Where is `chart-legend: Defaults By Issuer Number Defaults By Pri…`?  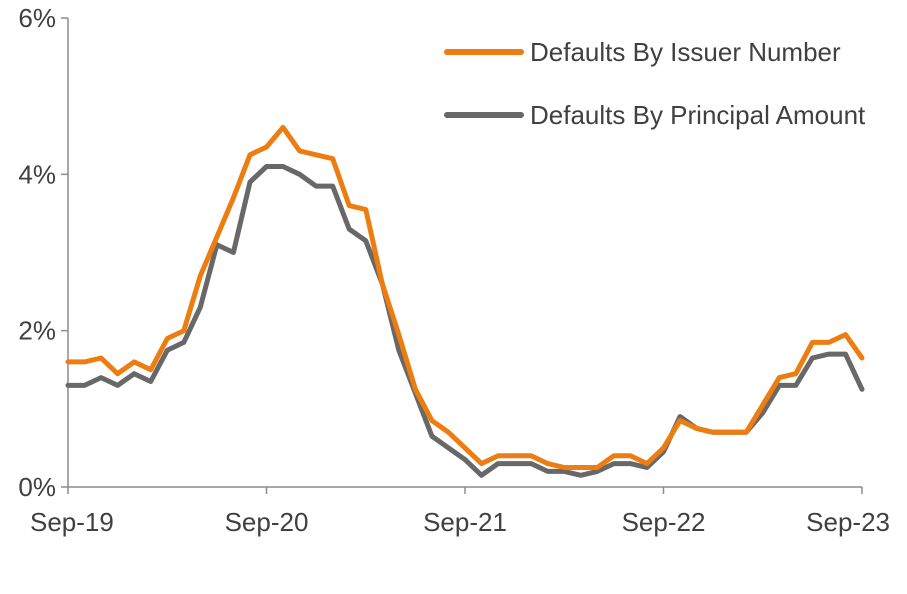
chart-legend: Defaults By Issuer Number Defaults By Pri… is located at coordinates (655, 83).